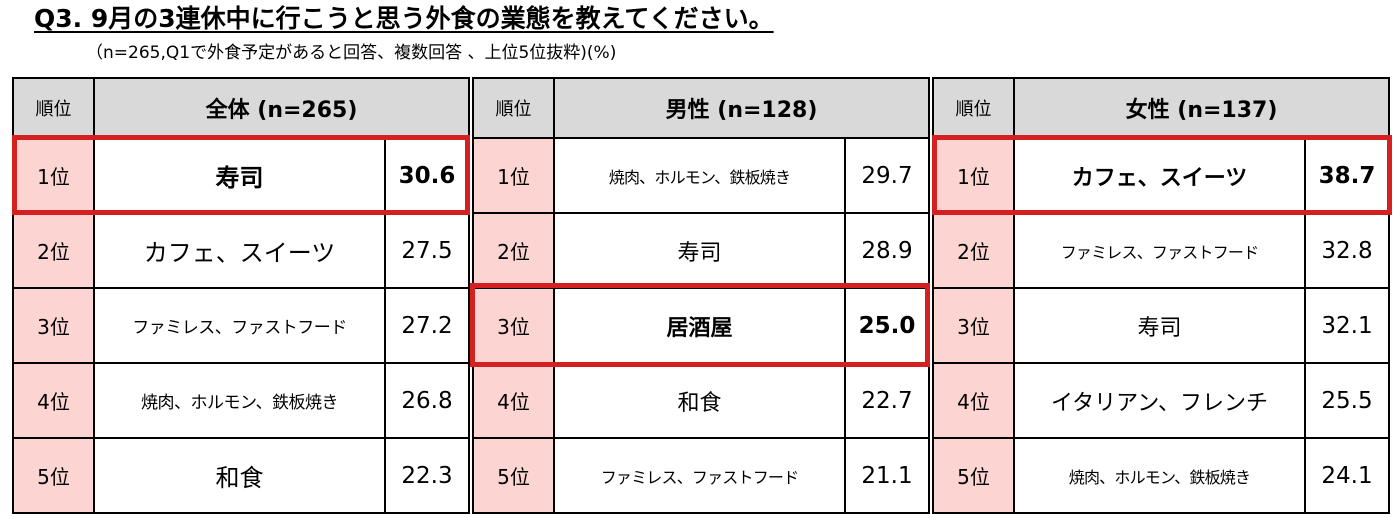  I want to click on table-row: 4位 イタリアン、フレンチ 25.5, so click(1161, 400).